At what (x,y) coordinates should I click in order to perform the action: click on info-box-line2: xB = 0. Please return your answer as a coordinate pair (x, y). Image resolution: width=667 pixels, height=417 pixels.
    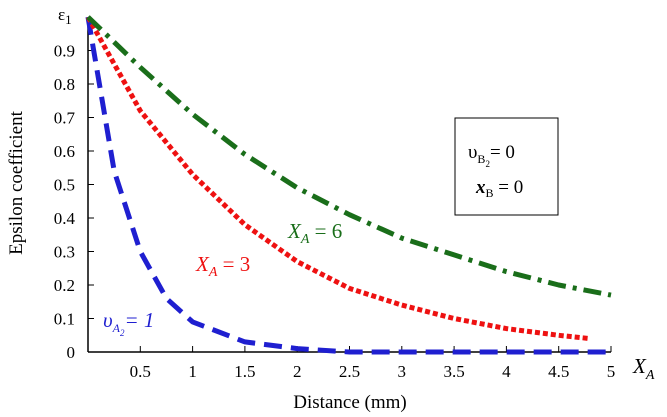
    Looking at the image, I should click on (499, 188).